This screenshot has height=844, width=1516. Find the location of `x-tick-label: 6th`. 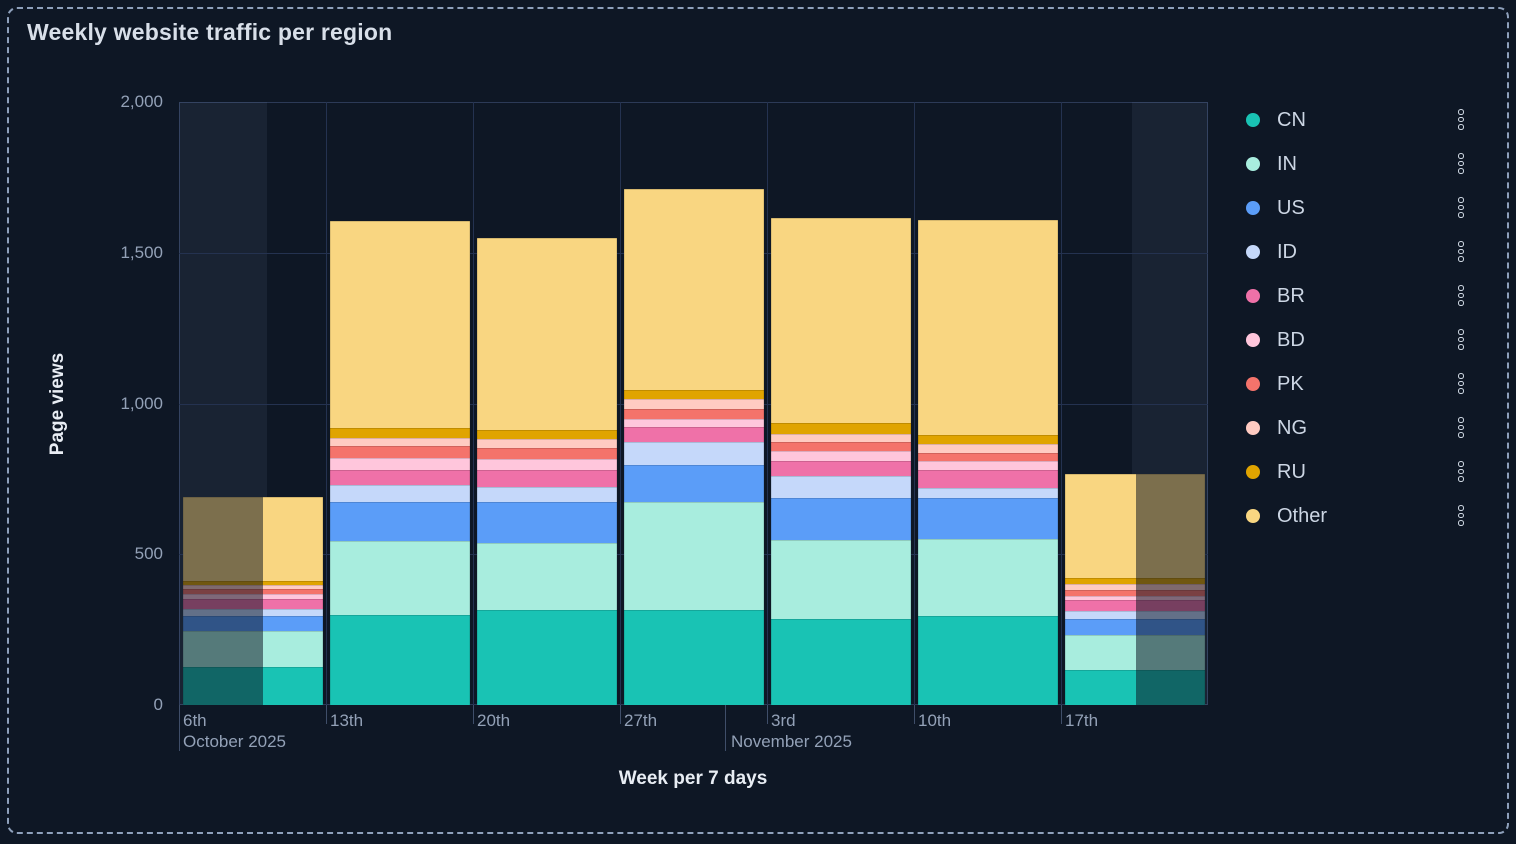

x-tick-label: 6th is located at coordinates (195, 720).